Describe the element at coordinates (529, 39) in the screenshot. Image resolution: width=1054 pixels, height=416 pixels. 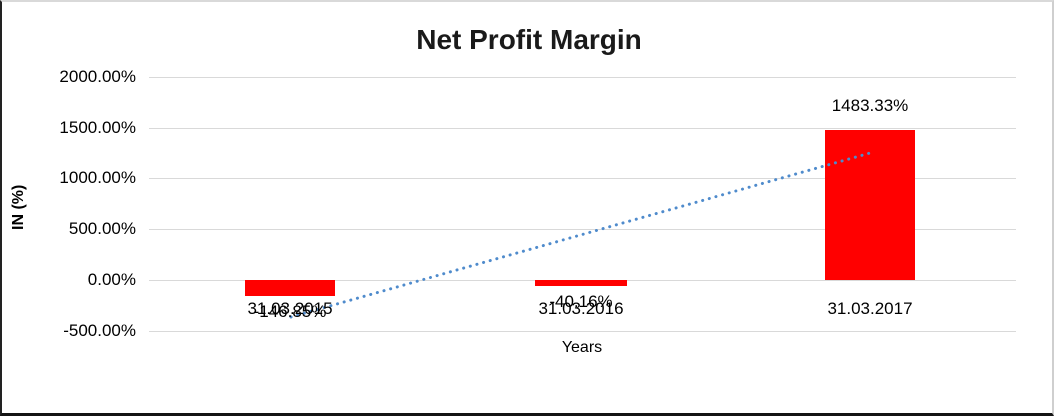
I see `chart-title: Net Profit Margin` at that location.